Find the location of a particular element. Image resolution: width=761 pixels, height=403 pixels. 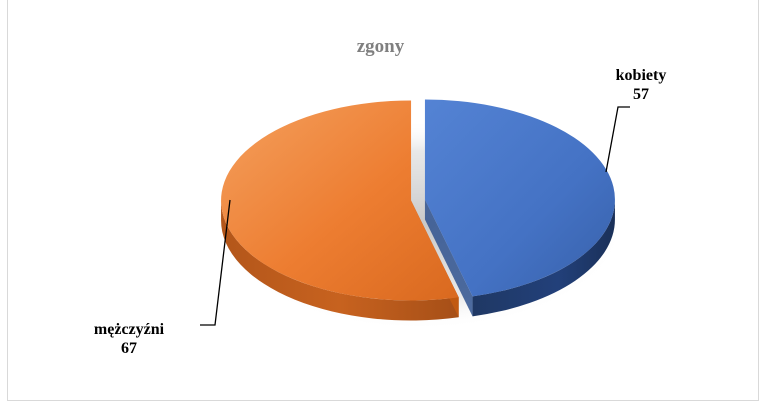

slice-value-kobiety: 57 is located at coordinates (641, 94).